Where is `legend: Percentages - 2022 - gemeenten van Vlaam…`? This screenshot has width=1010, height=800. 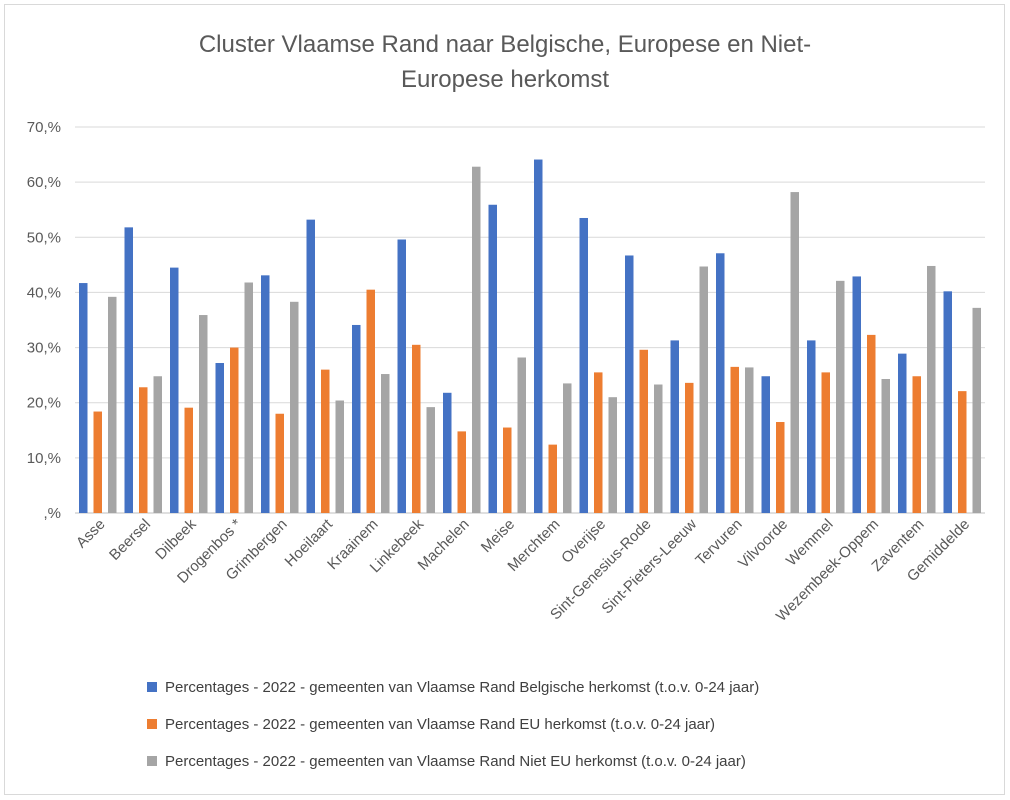 legend: Percentages - 2022 - gemeenten van Vlaam… is located at coordinates (453, 724).